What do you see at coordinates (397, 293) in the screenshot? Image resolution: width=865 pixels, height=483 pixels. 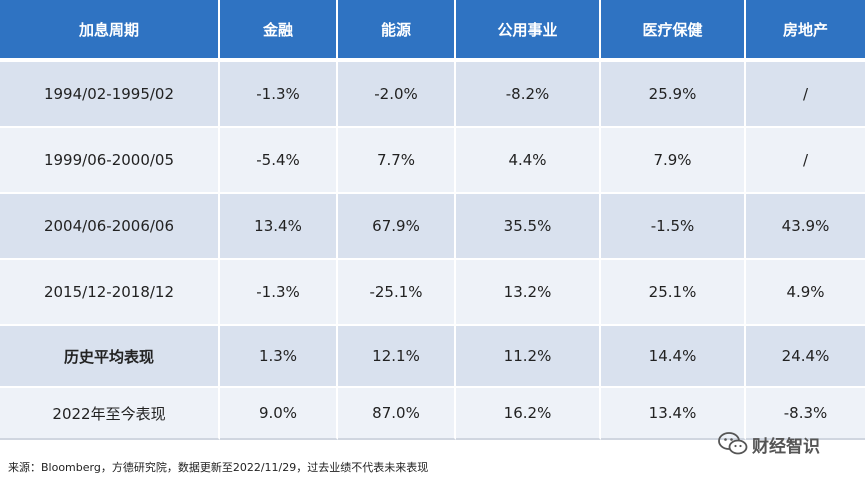 I see `value-cell: -25.1%` at bounding box center [397, 293].